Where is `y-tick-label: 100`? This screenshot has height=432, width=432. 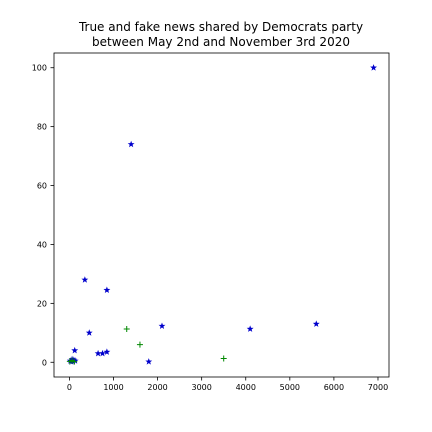
y-tick-label: 100 is located at coordinates (39, 68).